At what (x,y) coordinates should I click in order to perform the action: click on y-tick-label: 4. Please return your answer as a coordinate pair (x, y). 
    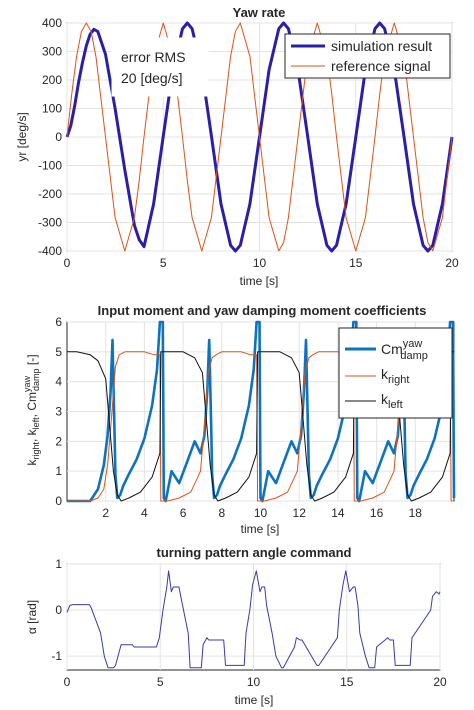
    Looking at the image, I should click on (58, 382).